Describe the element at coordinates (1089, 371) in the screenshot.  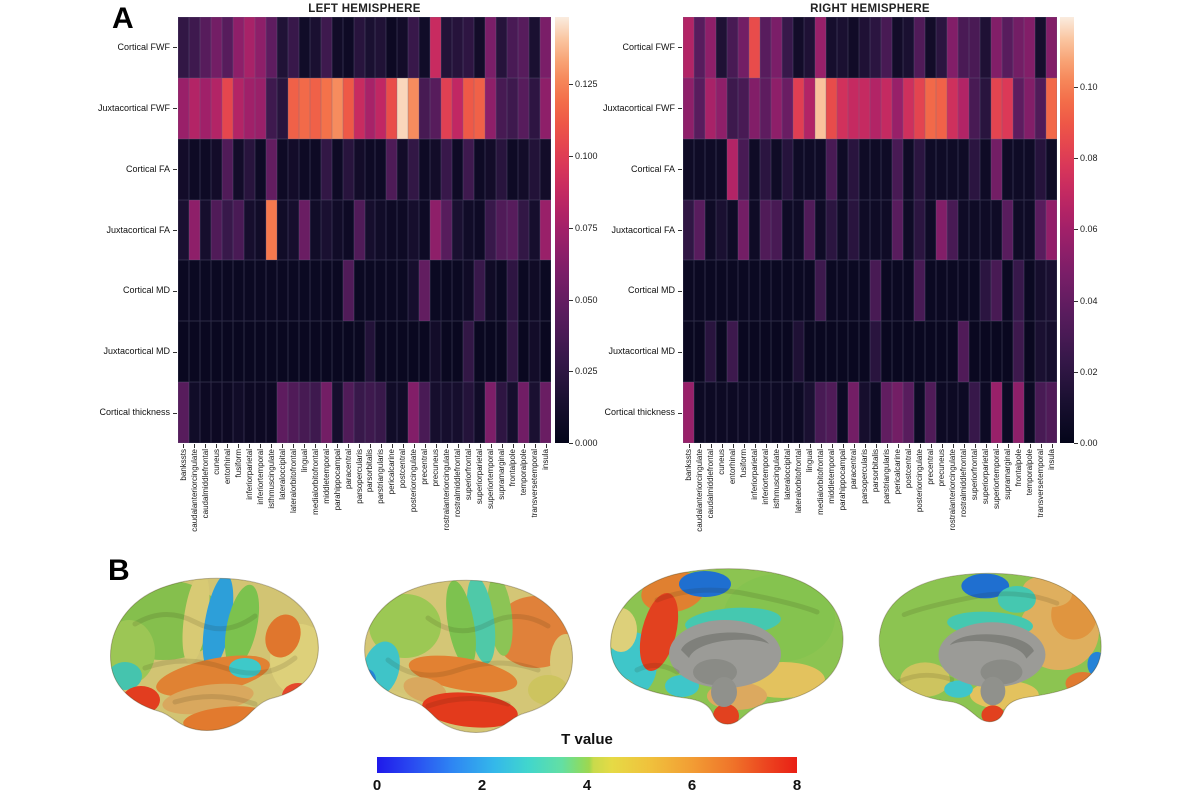
I see `colorbar-tick-label: 0.02` at that location.